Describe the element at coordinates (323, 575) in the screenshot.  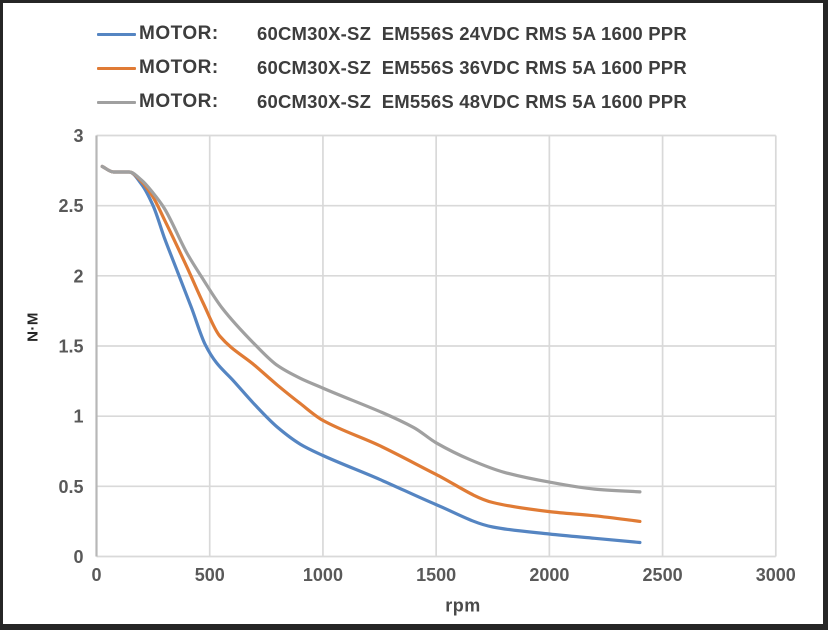
I see `x-tick-label: 1000` at that location.